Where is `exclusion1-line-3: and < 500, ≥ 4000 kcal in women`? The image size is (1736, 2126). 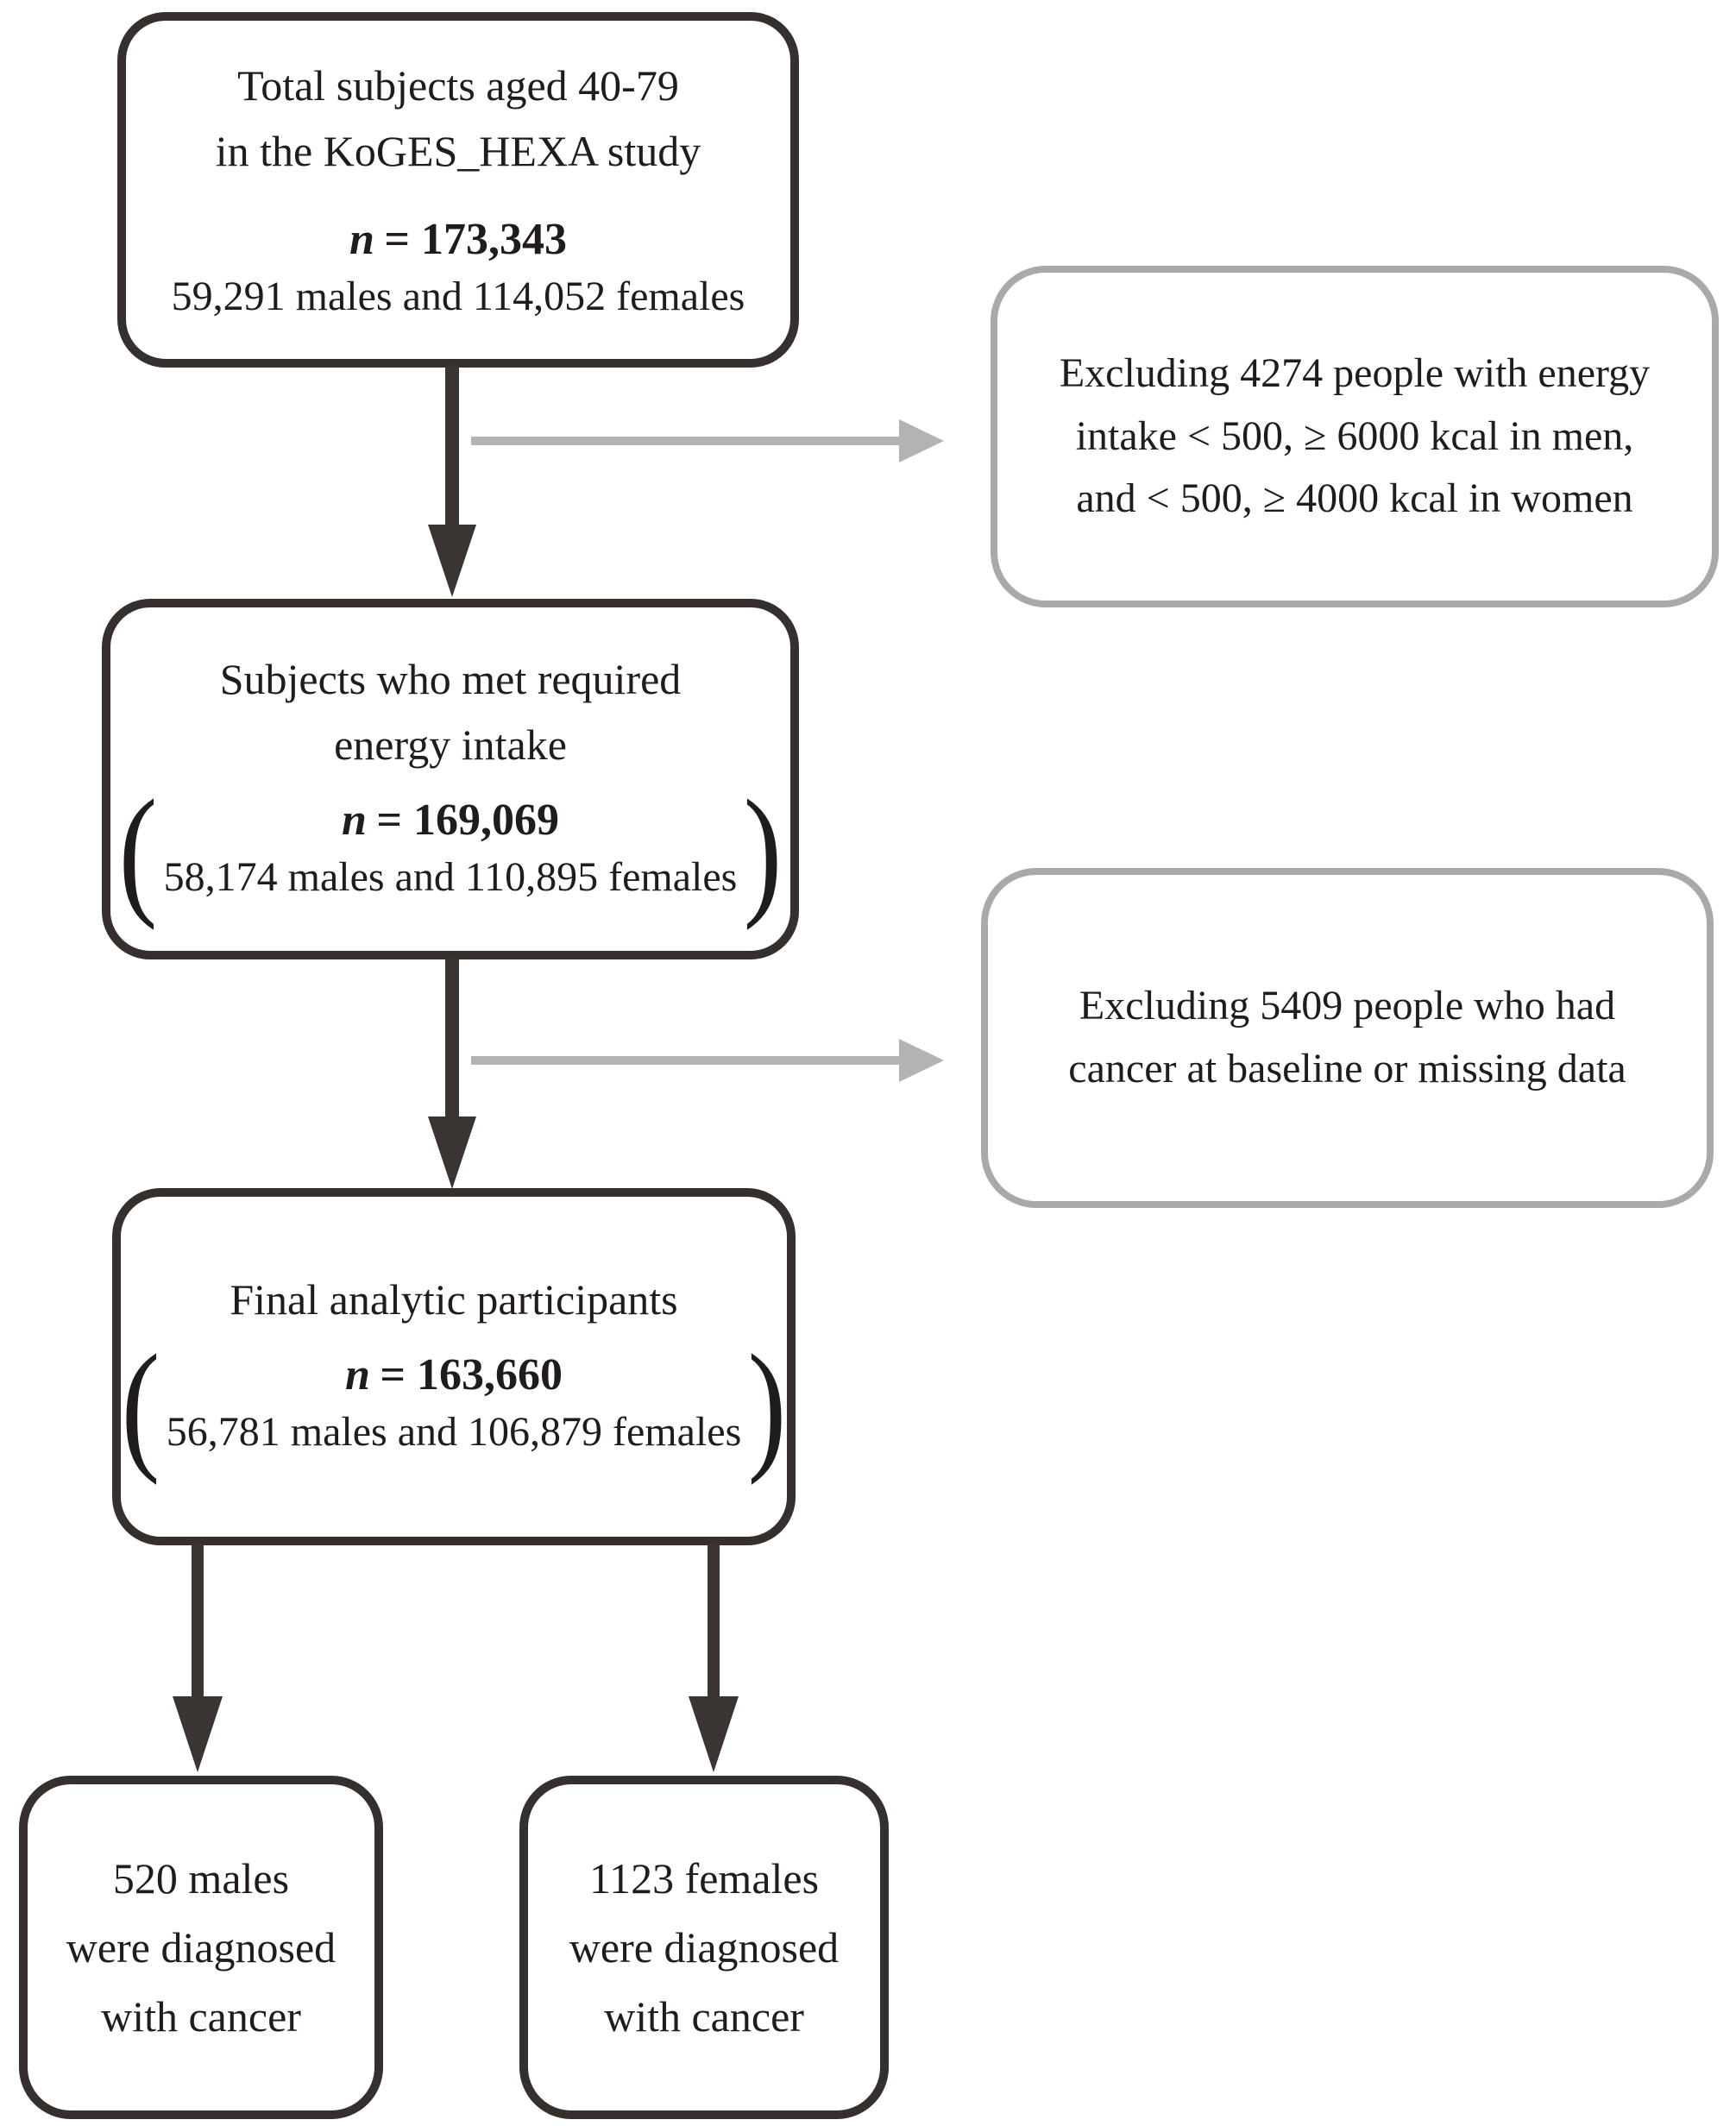 exclusion1-line-3: and < 500, ≥ 4000 kcal in women is located at coordinates (1354, 498).